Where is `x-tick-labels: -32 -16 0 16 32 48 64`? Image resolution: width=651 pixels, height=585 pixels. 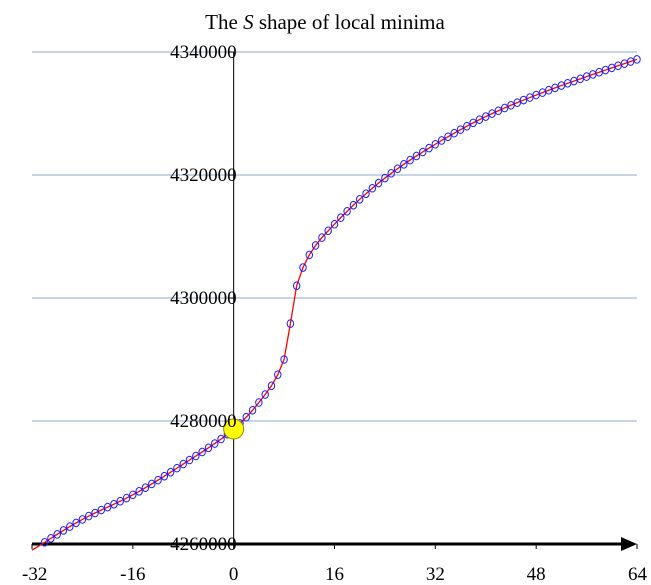 x-tick-labels: -32 -16 0 16 32 48 64 is located at coordinates (335, 574).